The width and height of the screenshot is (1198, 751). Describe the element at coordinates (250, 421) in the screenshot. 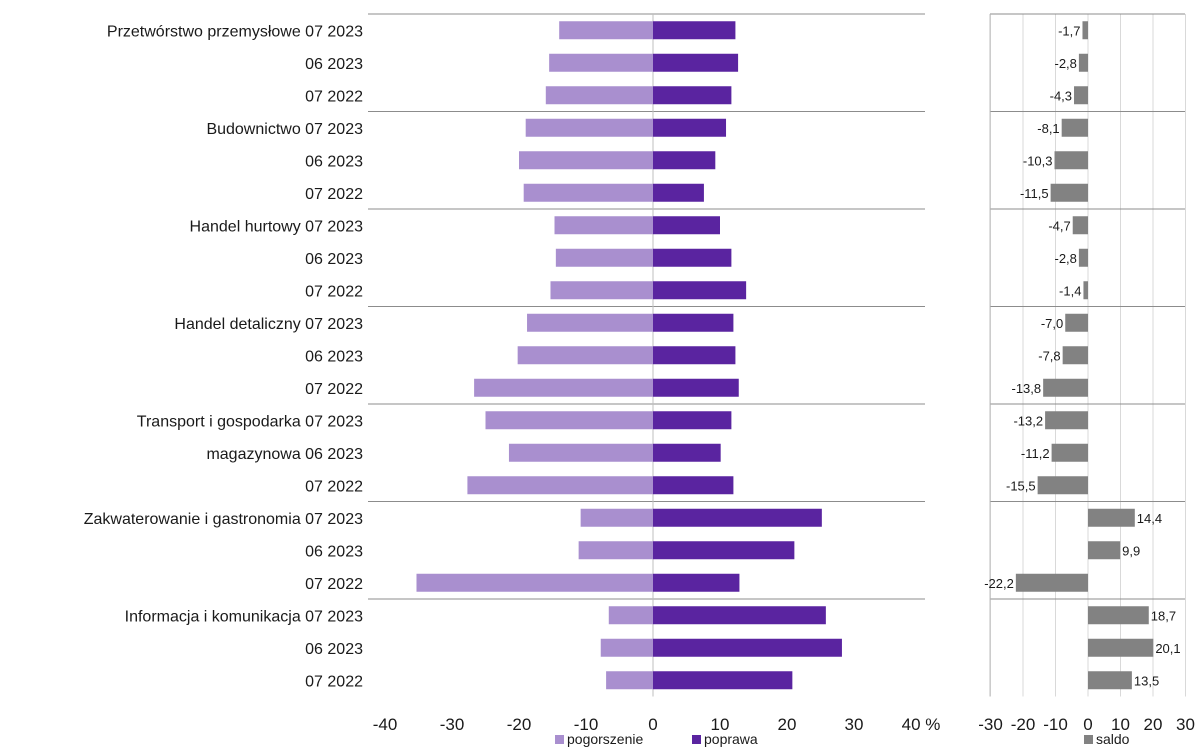

I see `category-label: Transport i gospodarka 07 2023` at that location.